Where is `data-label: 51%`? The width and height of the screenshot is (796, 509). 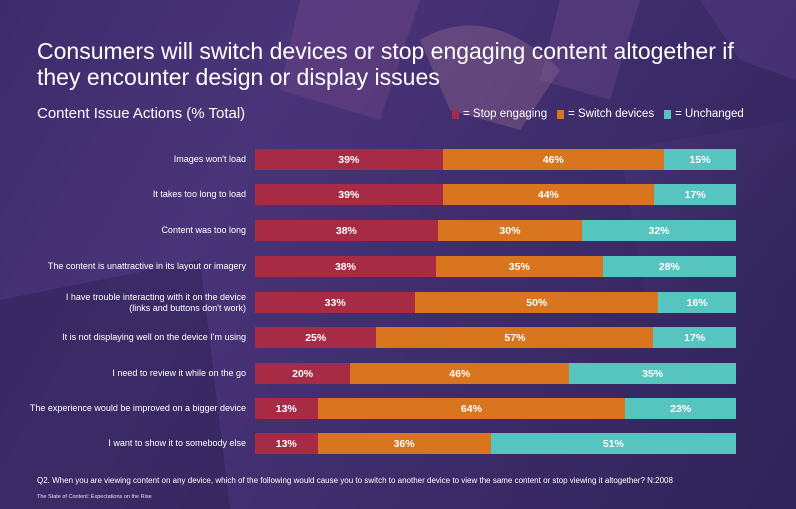 data-label: 51% is located at coordinates (613, 443).